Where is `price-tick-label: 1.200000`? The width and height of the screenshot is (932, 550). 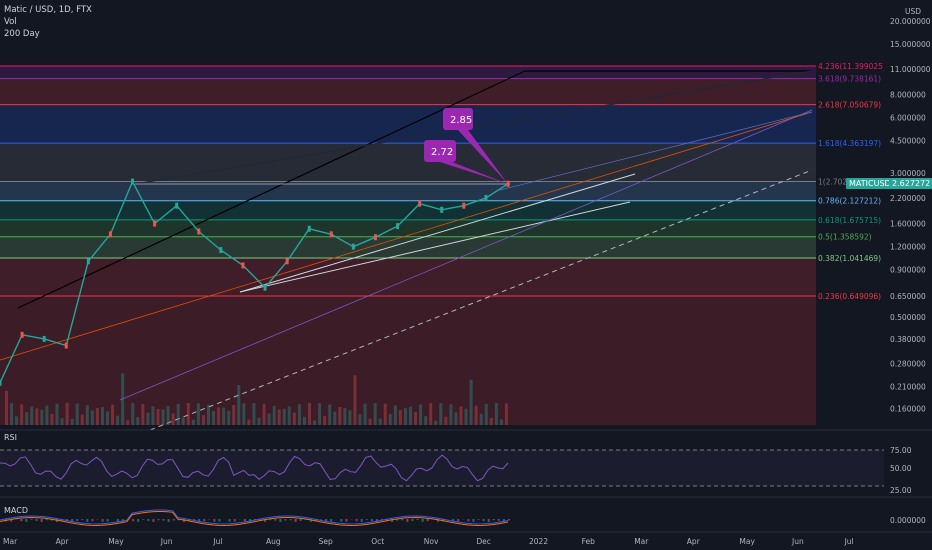
price-tick-label: 1.200000 is located at coordinates (908, 247).